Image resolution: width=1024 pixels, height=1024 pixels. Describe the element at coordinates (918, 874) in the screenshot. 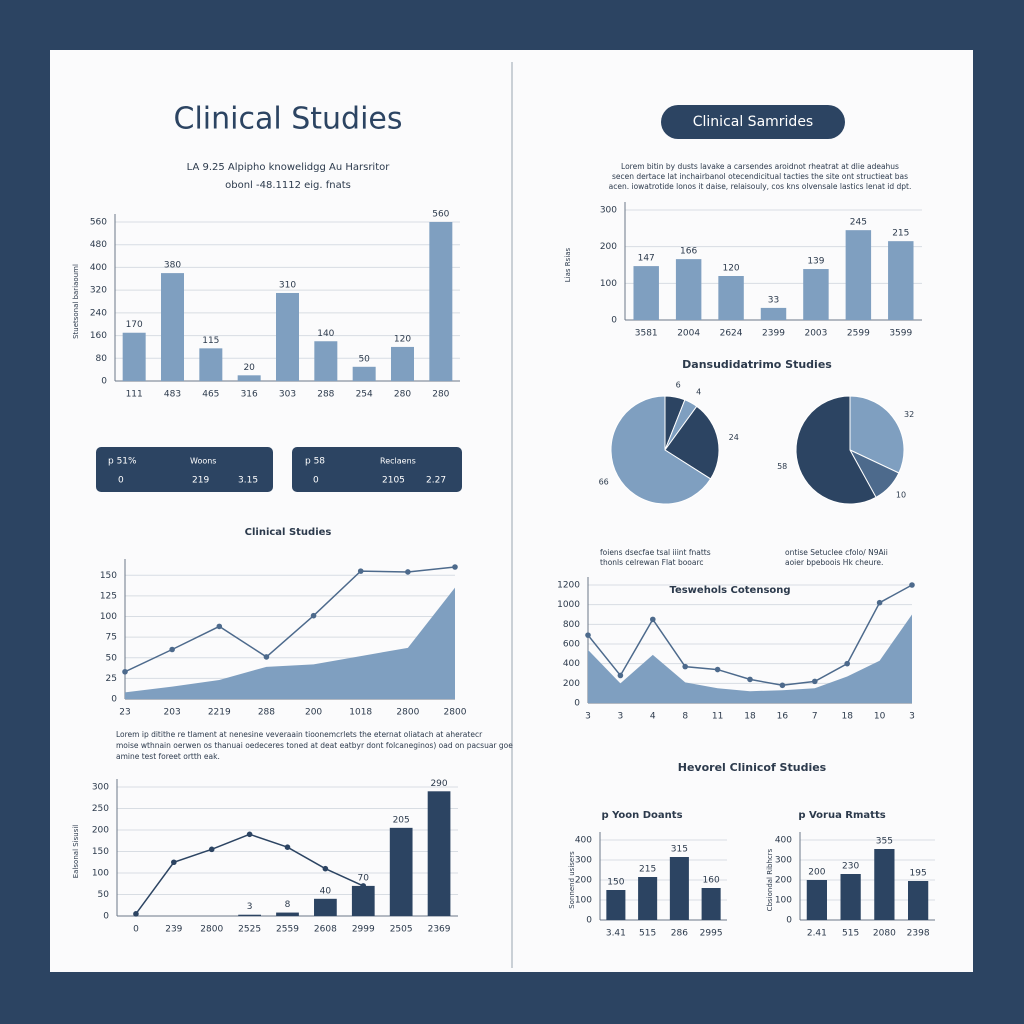

I see `data-label: 195` at that location.